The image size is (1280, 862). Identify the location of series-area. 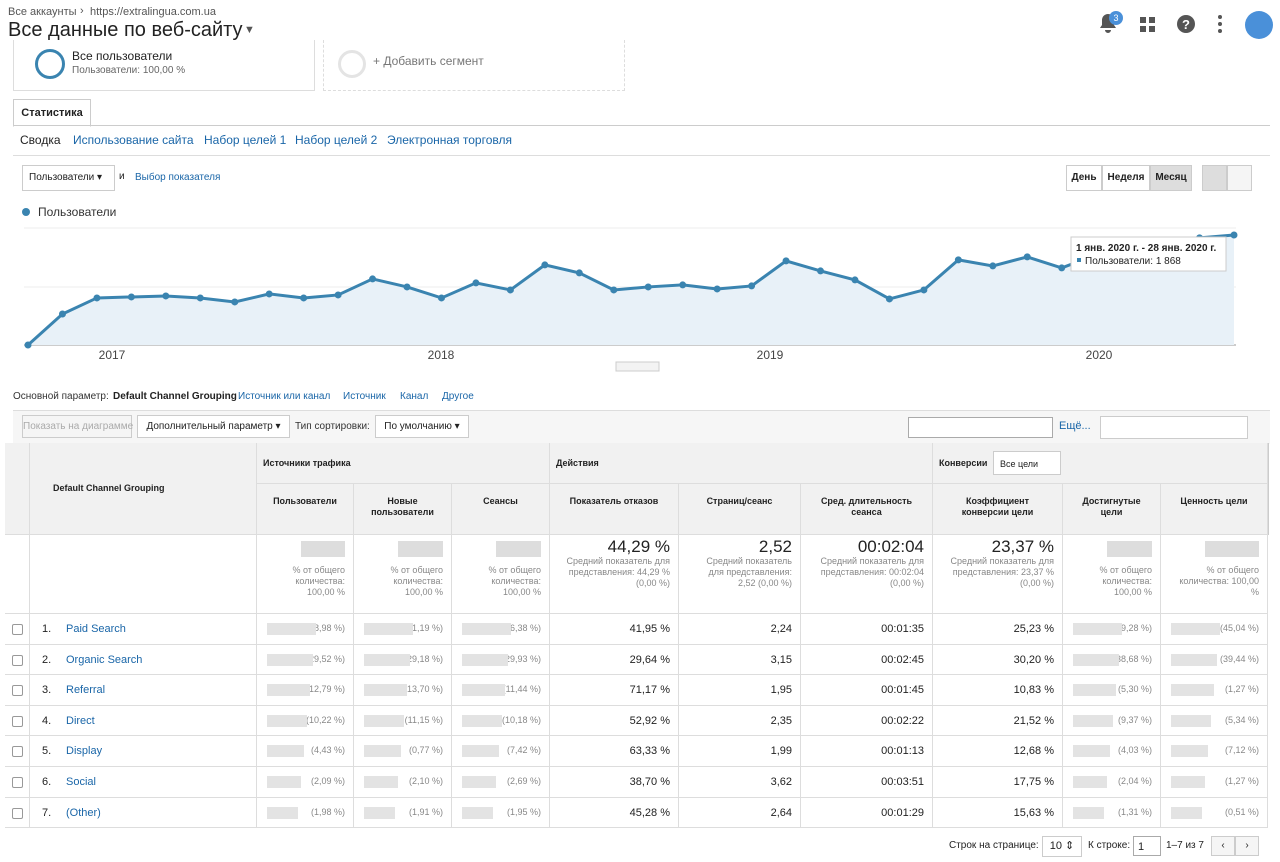
(631, 290).